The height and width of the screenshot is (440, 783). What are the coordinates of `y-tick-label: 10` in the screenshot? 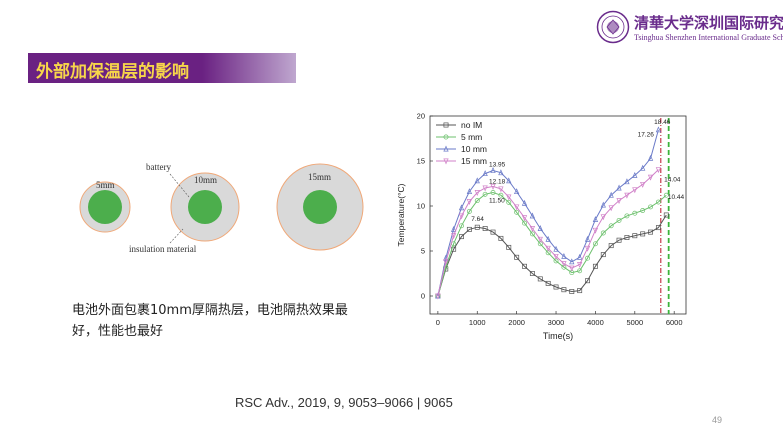 It's located at (421, 206).